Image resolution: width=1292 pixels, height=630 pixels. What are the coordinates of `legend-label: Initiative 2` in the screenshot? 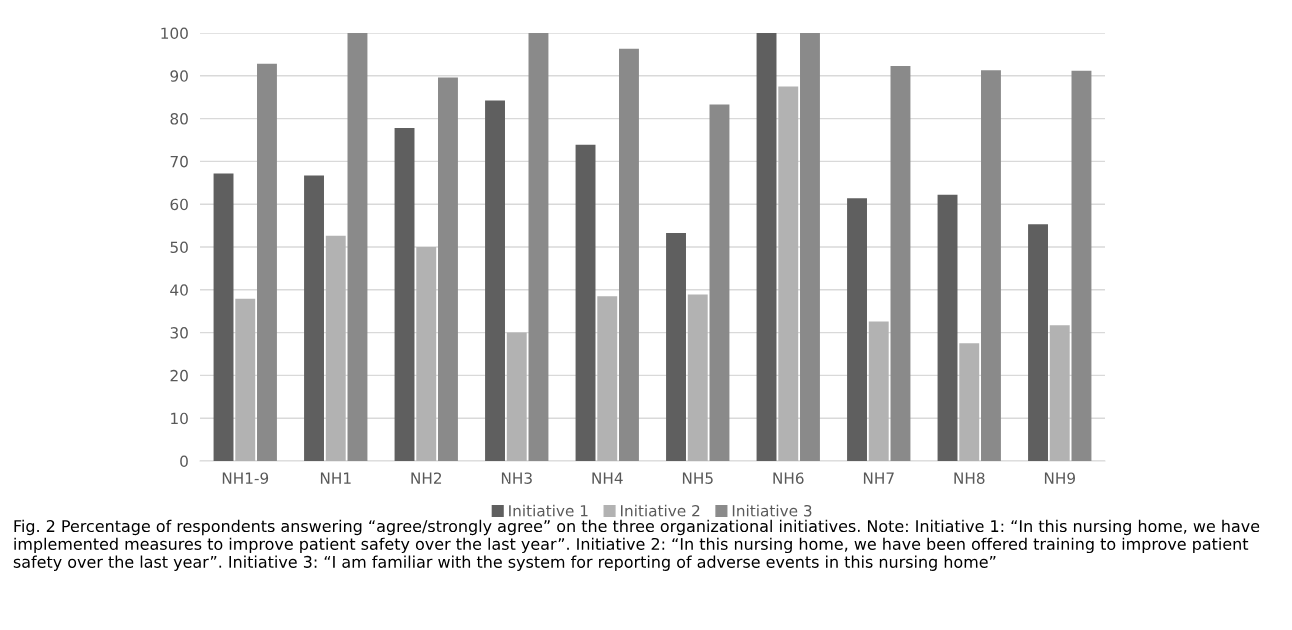 It's located at (660, 510).